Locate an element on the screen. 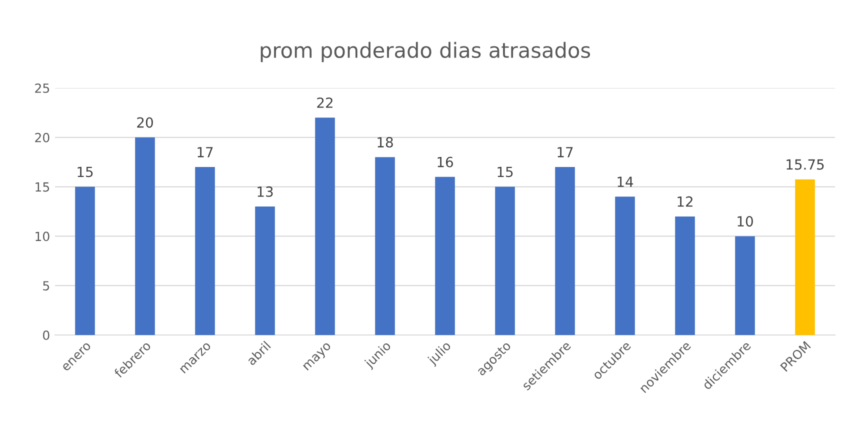 The width and height of the screenshot is (850, 427). y-tick-label: 15 is located at coordinates (43, 187).